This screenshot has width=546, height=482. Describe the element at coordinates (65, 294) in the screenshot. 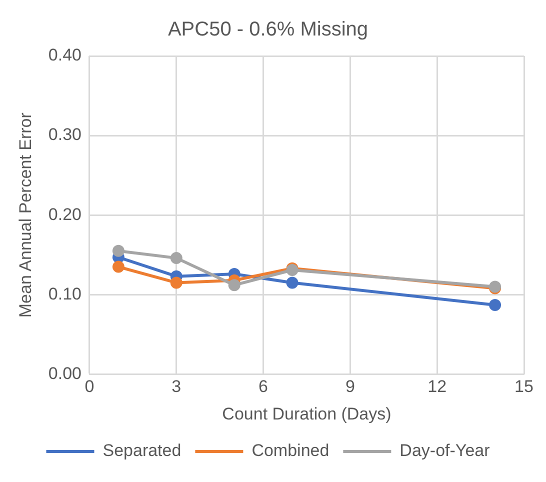

I see `y-tick-label: 0.10` at that location.